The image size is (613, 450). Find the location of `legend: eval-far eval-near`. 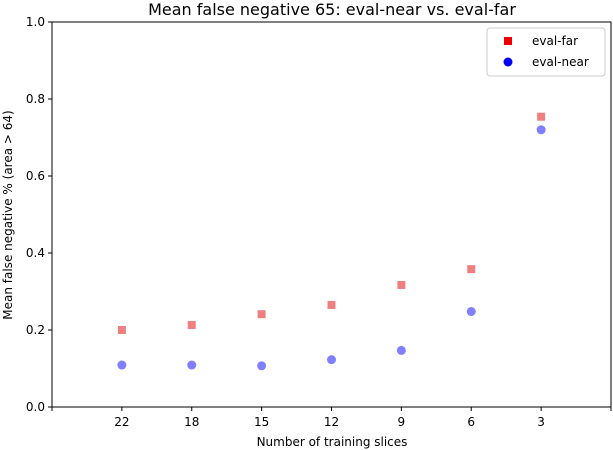

legend: eval-far eval-near is located at coordinates (546, 52).